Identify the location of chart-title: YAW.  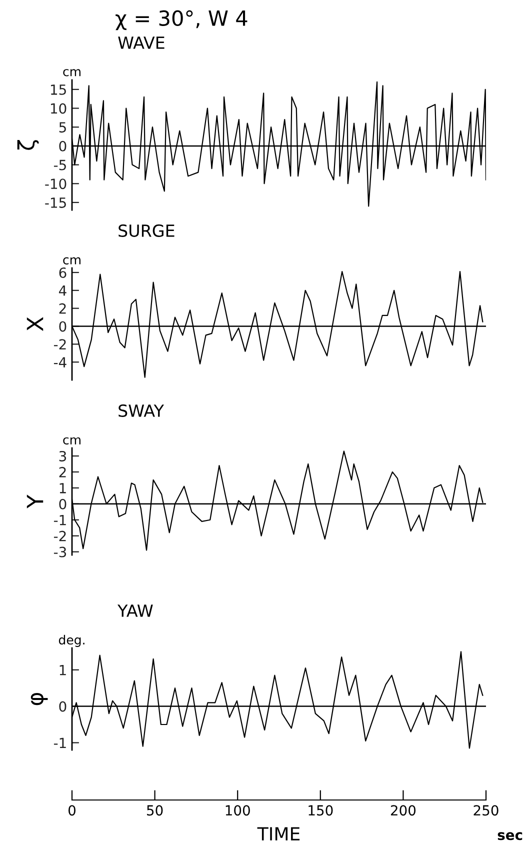
(135, 610).